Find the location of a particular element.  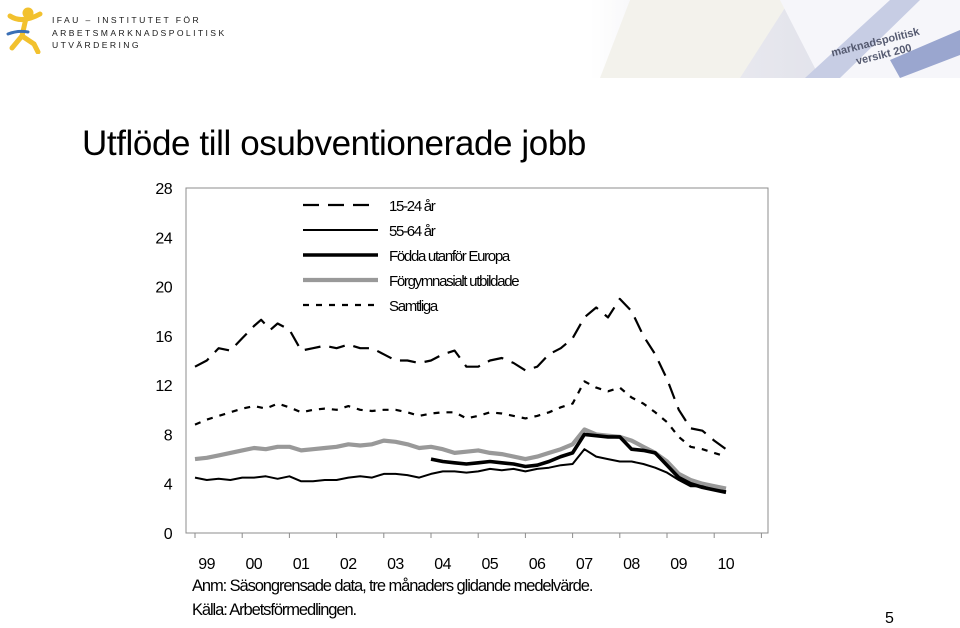

x-tick-label: 07 is located at coordinates (584, 564).